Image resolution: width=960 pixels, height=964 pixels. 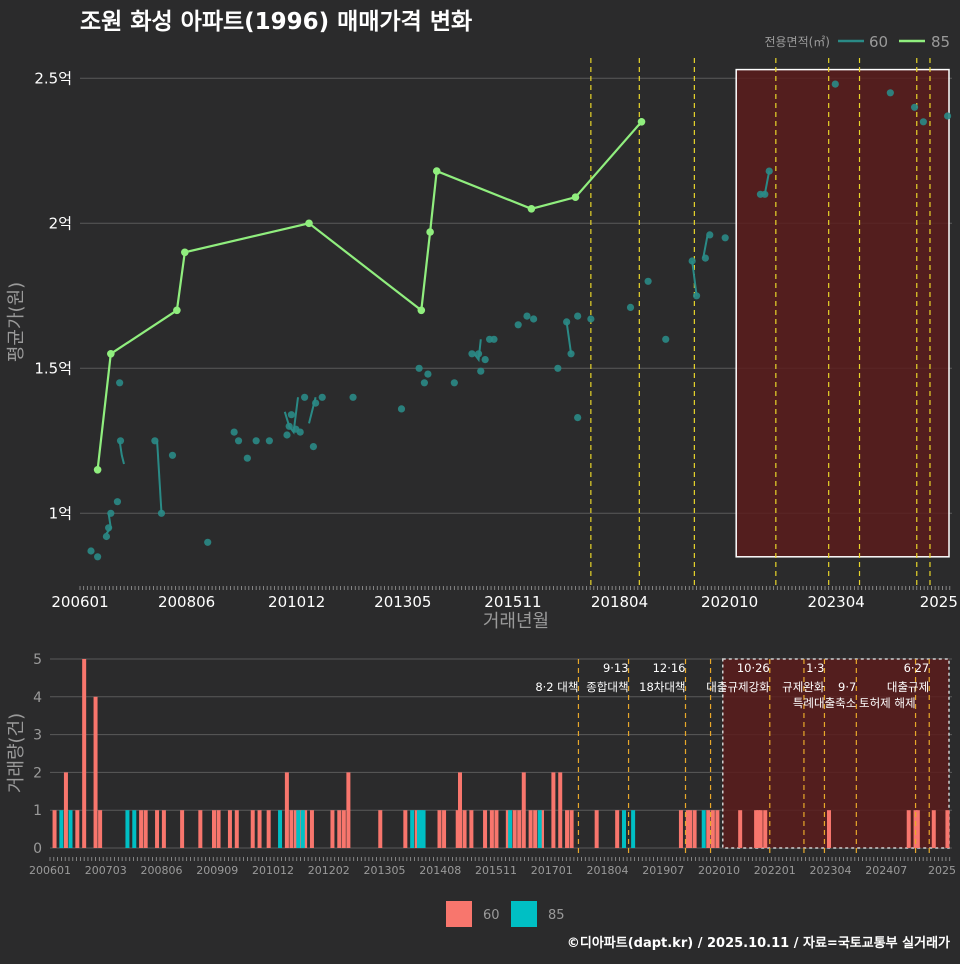 What do you see at coordinates (886, 870) in the screenshot?
I see `bottom-x-tick-15: 202407` at bounding box center [886, 870].